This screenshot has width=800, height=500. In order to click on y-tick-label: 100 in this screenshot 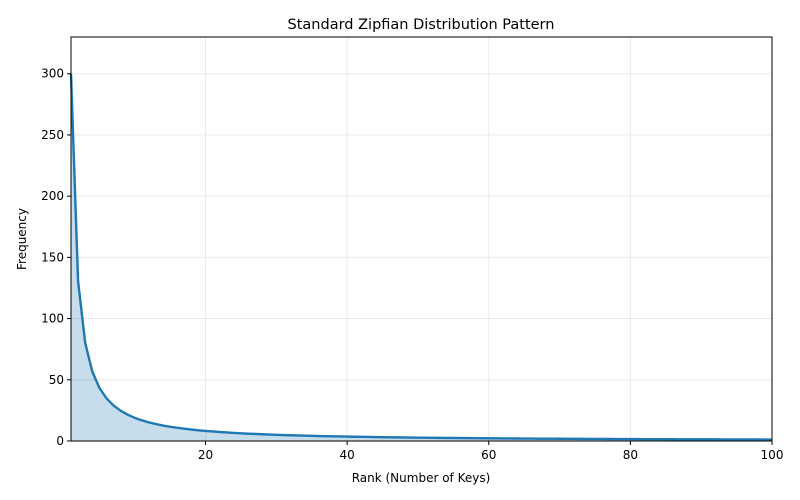, I will do `click(52, 319)`.